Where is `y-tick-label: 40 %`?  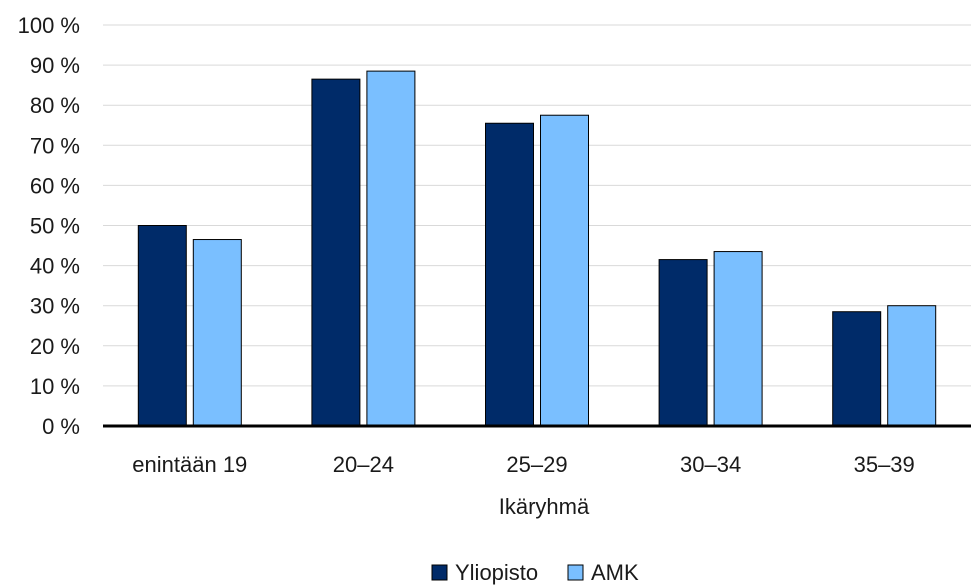
y-tick-label: 40 % is located at coordinates (55, 266).